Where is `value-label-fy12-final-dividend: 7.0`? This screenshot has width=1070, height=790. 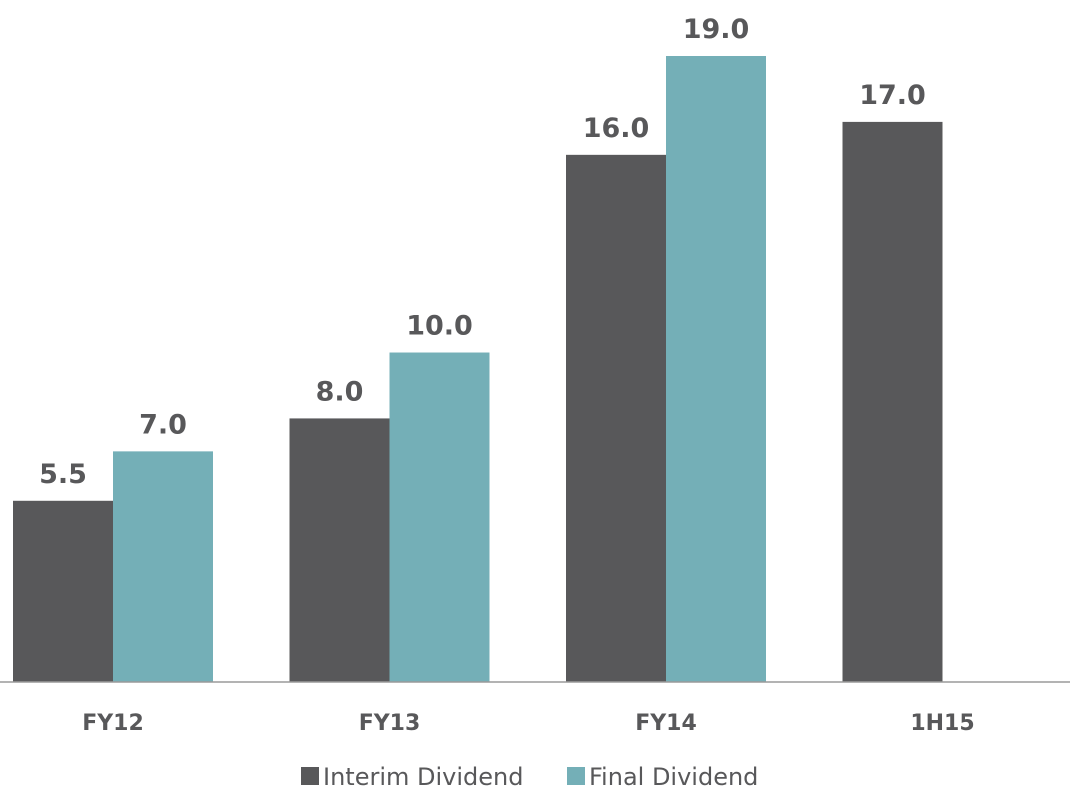 value-label-fy12-final-dividend: 7.0 is located at coordinates (163, 424).